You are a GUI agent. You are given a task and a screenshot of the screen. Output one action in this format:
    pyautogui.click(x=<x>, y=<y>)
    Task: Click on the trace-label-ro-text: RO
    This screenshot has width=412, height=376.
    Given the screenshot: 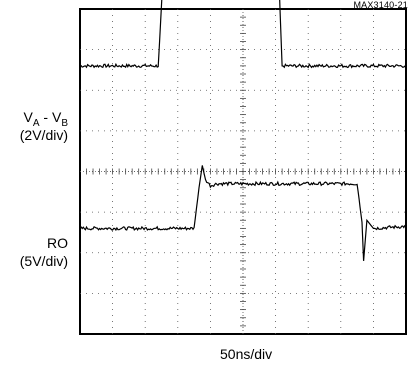 What is the action you would take?
    pyautogui.click(x=57, y=243)
    